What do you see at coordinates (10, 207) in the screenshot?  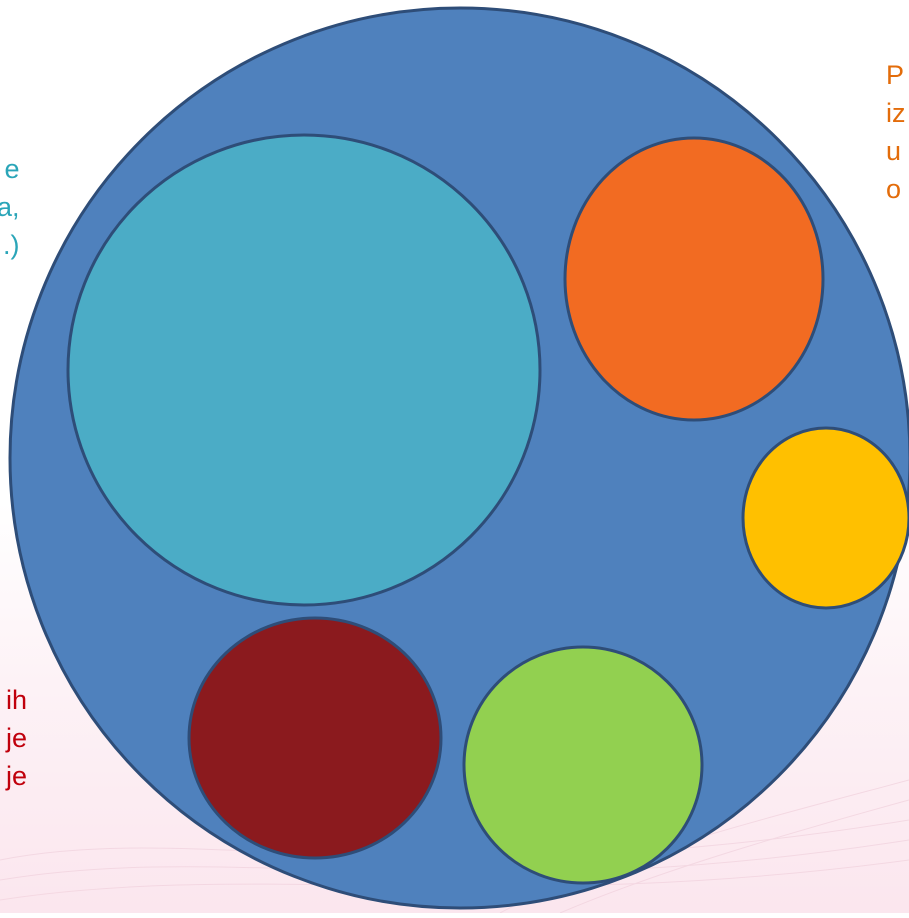 I see `left-top-text-fragment: e a, .)` at bounding box center [10, 207].